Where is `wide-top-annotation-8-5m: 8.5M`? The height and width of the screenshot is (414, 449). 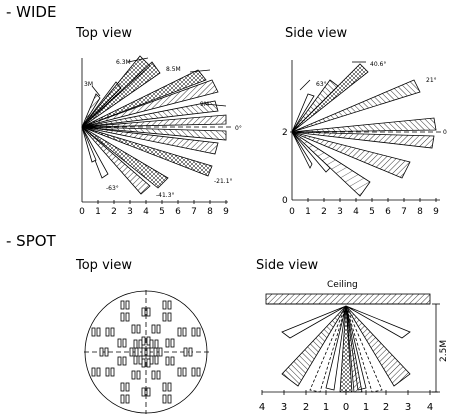
wide-top-annotation-8-5m: 8.5M is located at coordinates (173, 69).